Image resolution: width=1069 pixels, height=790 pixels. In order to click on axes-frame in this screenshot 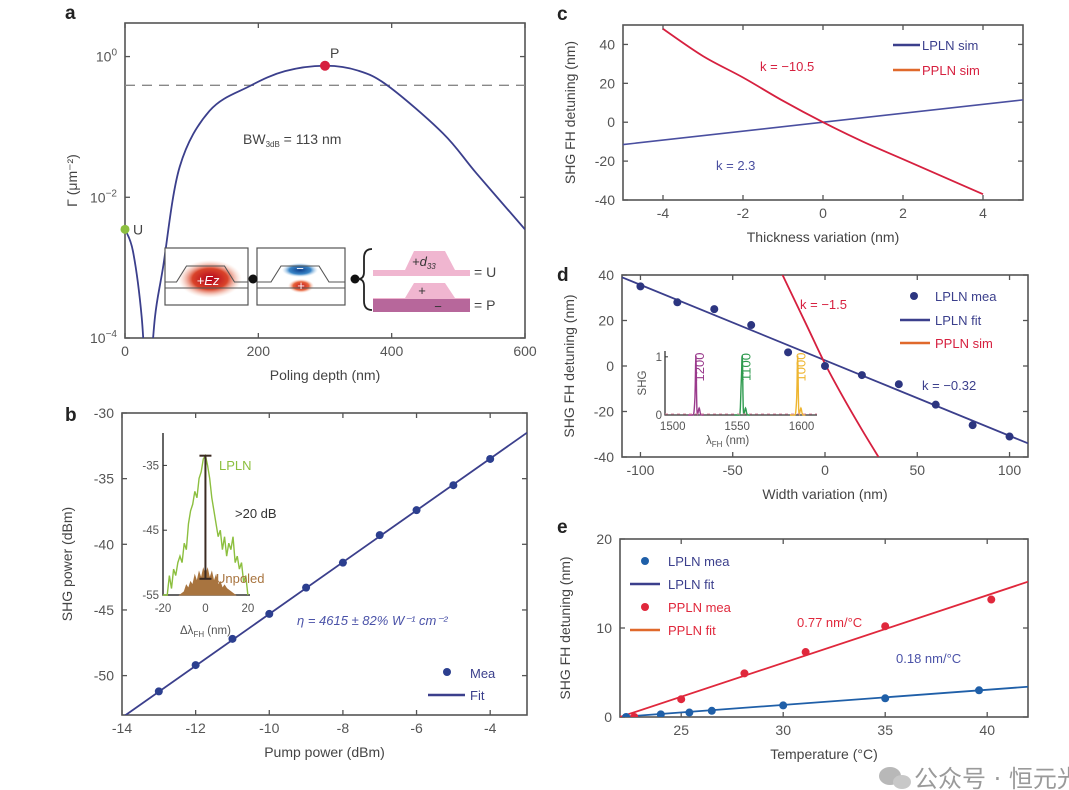, I will do `click(324, 564)`.